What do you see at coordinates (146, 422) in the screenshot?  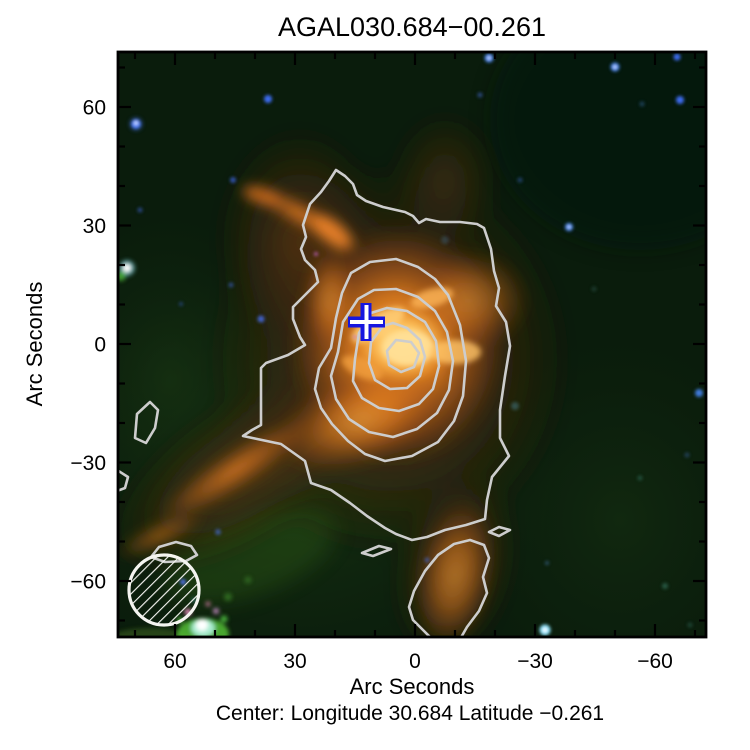 I see `contour-island-left` at bounding box center [146, 422].